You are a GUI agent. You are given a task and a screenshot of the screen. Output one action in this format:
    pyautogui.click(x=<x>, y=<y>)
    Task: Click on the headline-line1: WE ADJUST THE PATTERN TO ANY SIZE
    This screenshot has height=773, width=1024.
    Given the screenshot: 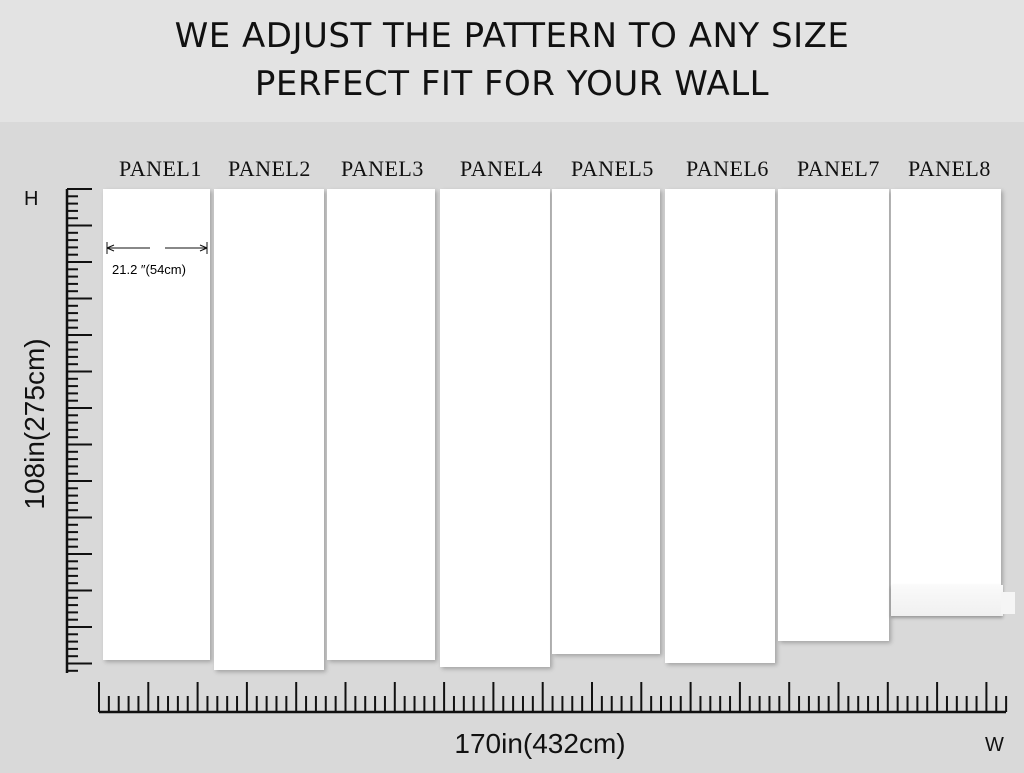 What is the action you would take?
    pyautogui.click(x=512, y=36)
    